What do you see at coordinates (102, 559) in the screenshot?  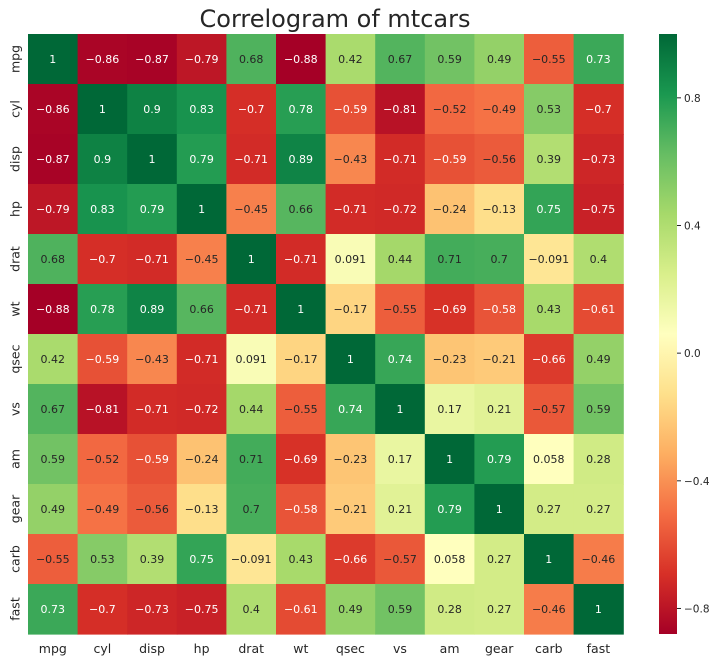 I see `cell-value-label: 0.53` at bounding box center [102, 559].